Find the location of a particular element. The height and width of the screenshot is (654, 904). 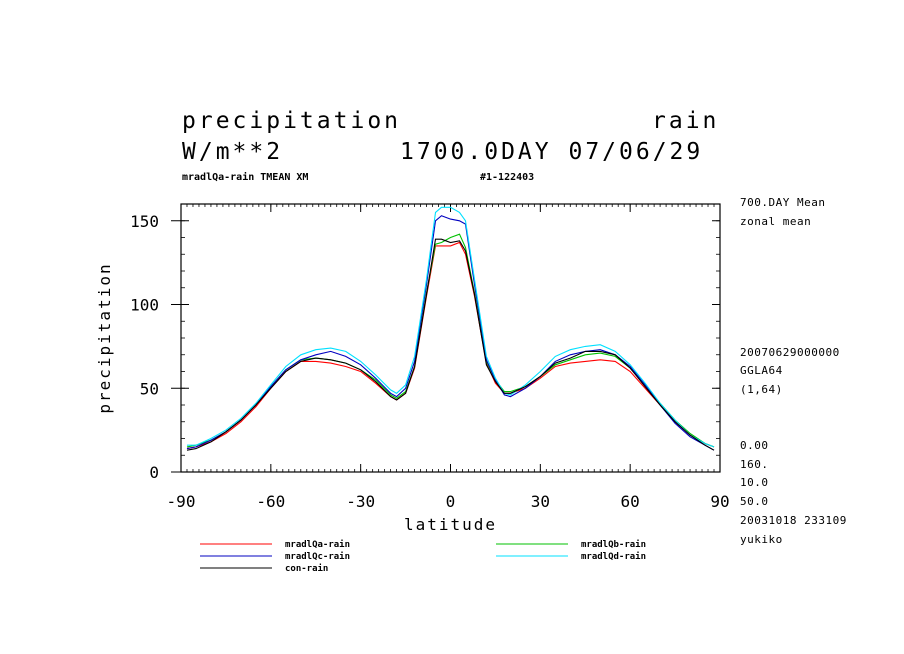

x-tick-label: -90 is located at coordinates (181, 501).